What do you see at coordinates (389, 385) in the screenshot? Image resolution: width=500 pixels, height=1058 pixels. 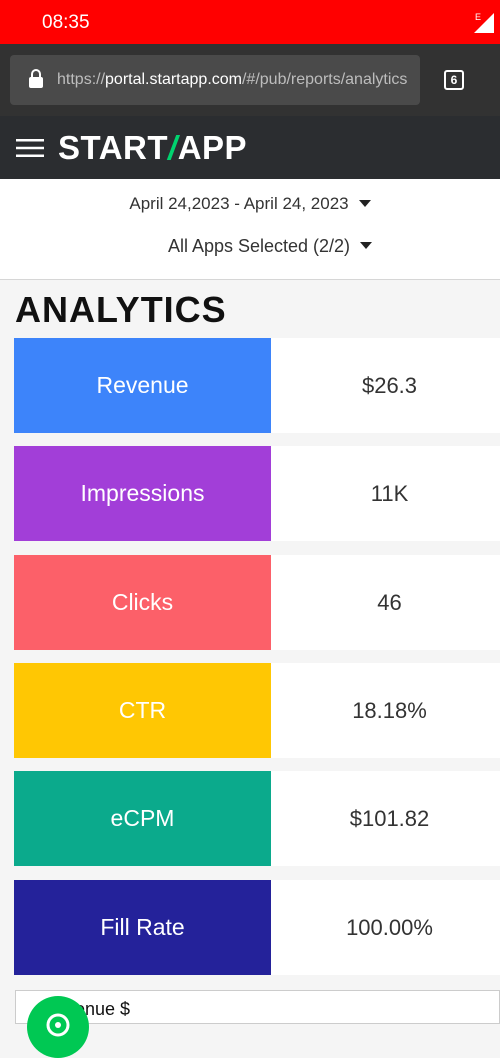 I see `metric-value: $26.3` at bounding box center [389, 385].